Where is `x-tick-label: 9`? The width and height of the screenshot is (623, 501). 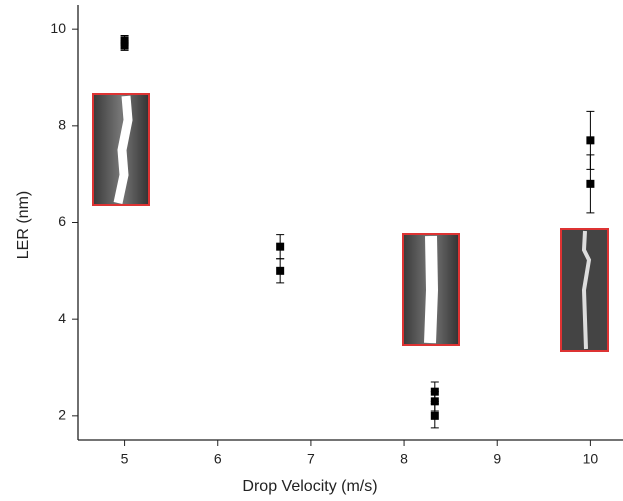 x-tick-label: 9 is located at coordinates (497, 459).